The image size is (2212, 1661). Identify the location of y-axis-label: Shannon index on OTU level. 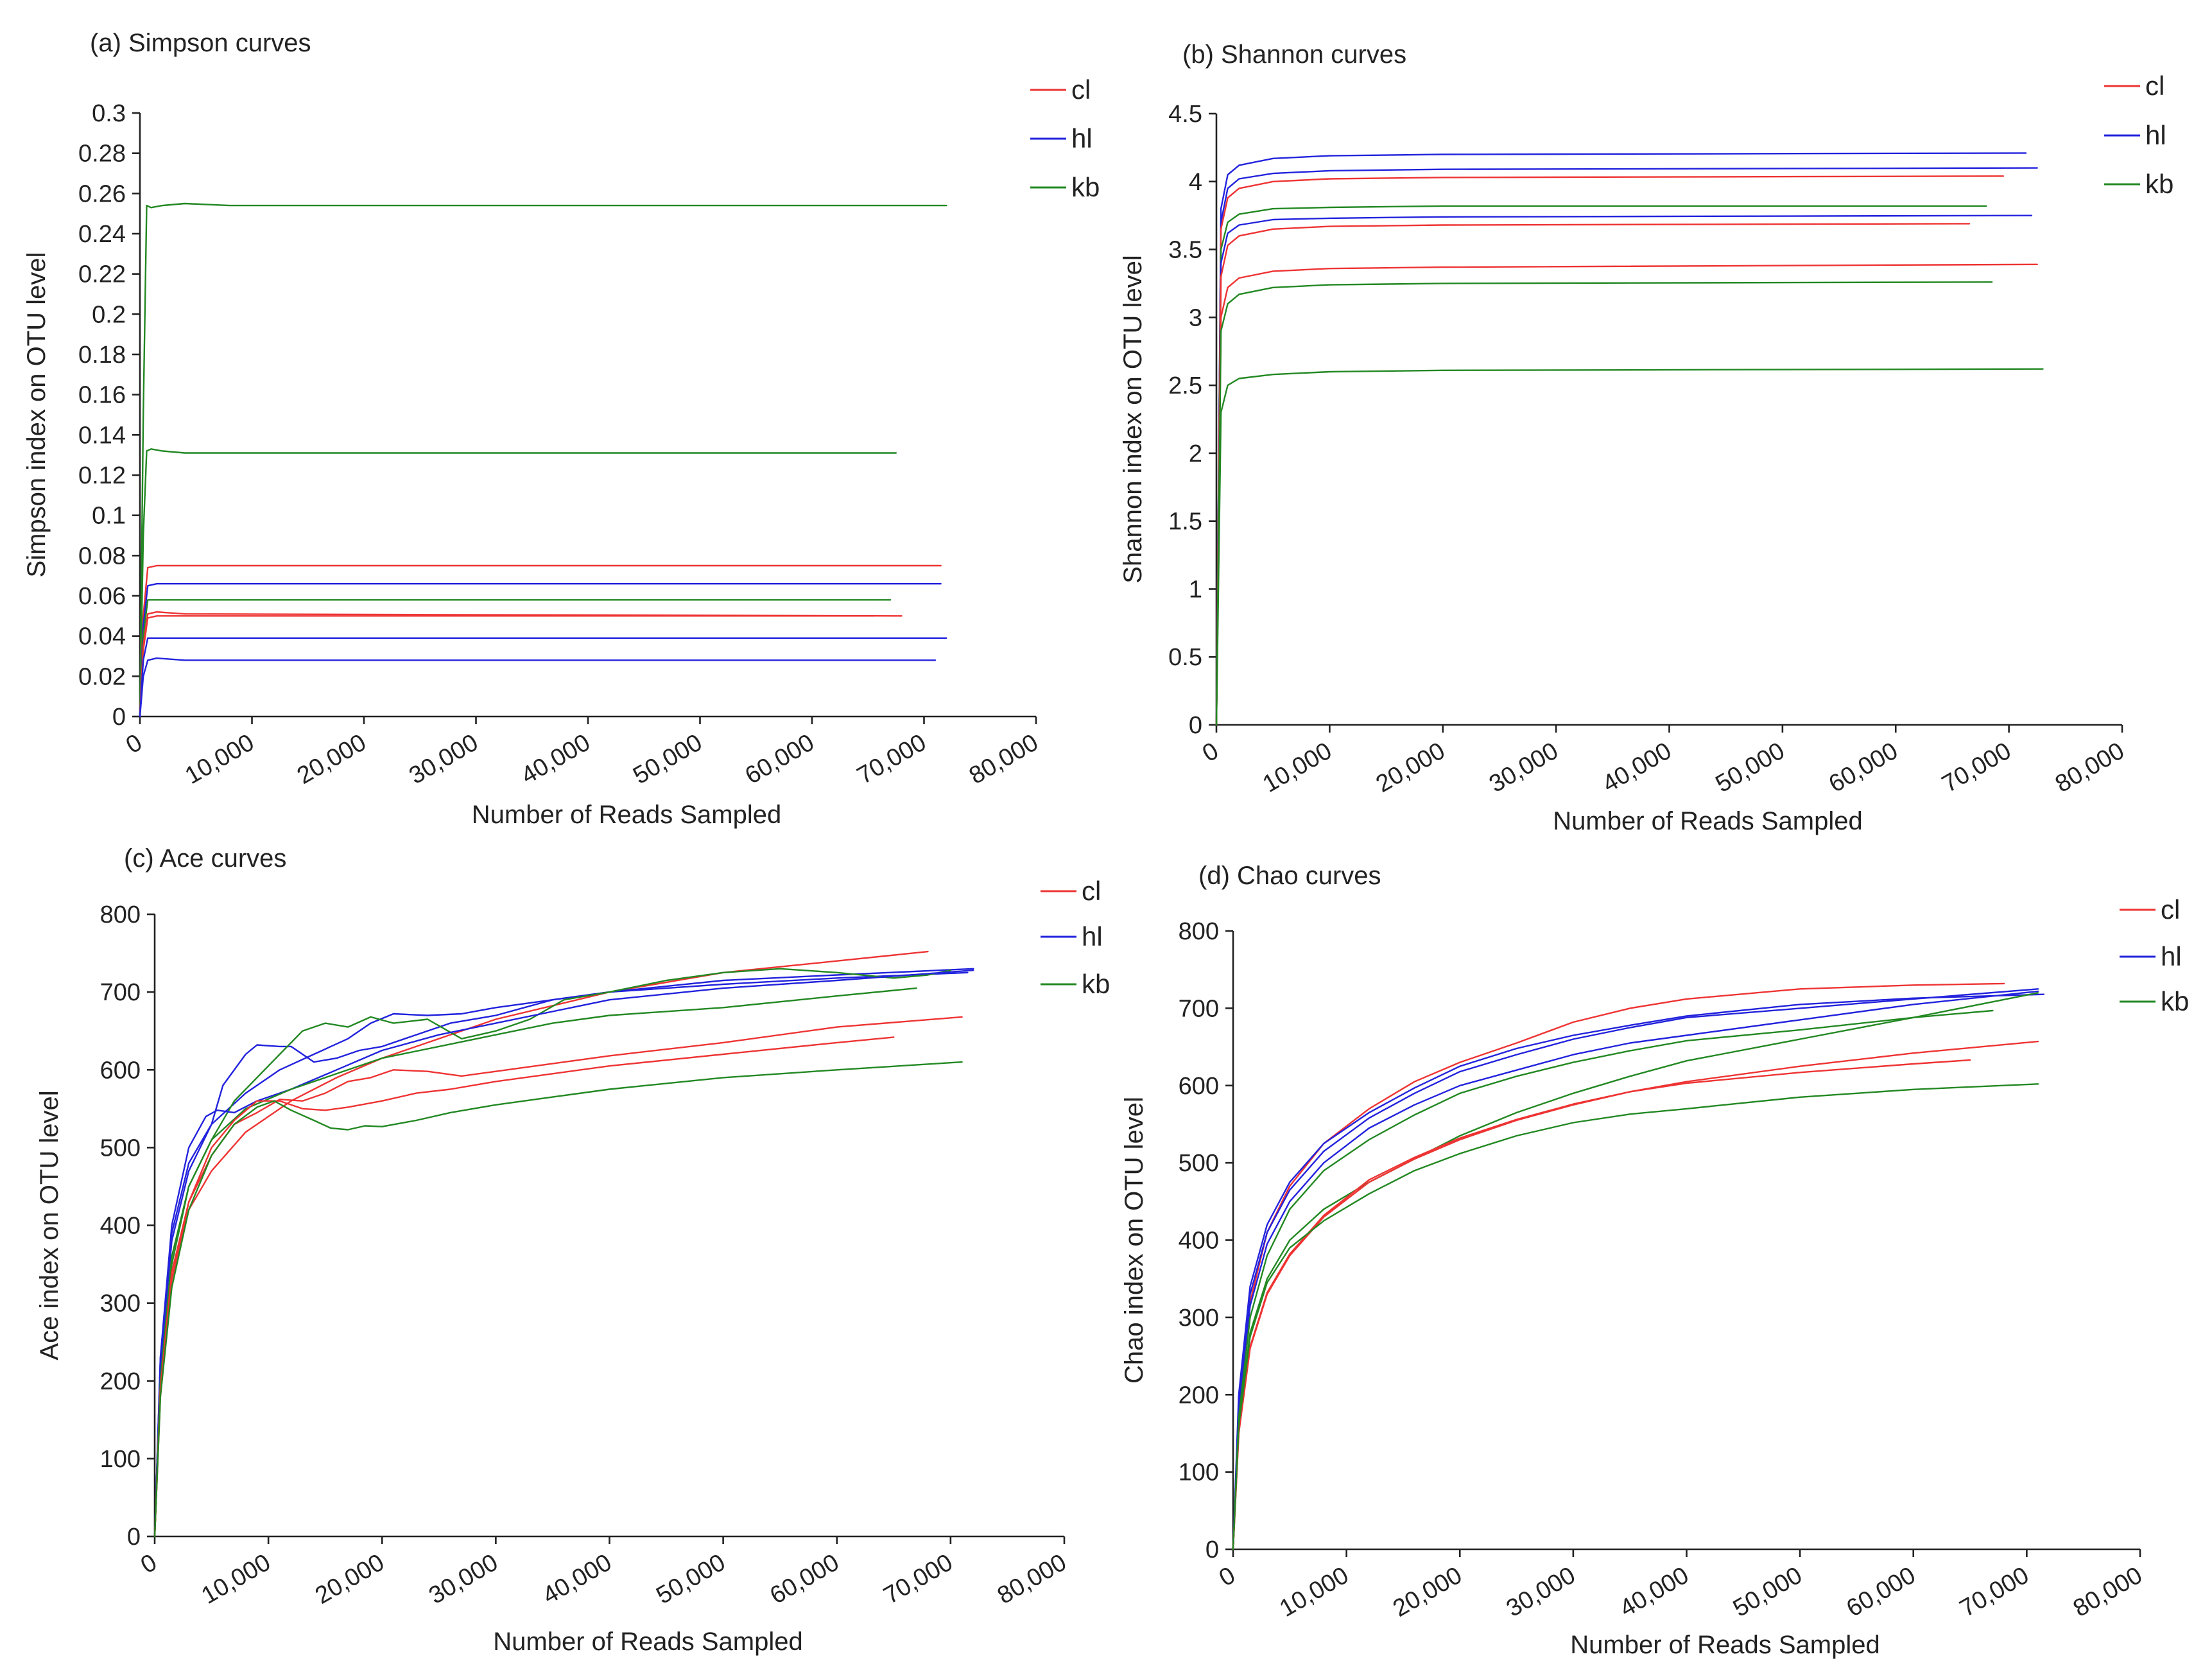
(1133, 419).